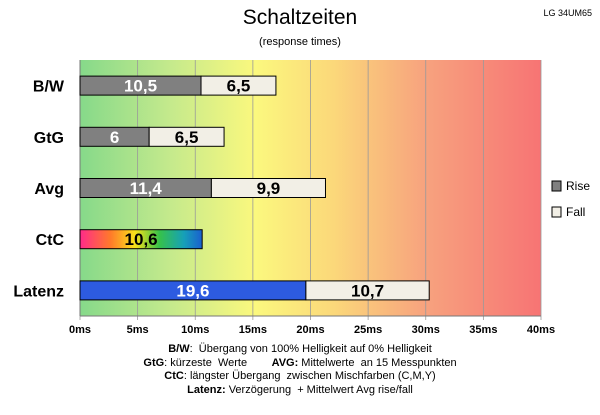  Describe the element at coordinates (154, 362) in the screenshot. I see `footnote-gtg-key: GtG` at that location.